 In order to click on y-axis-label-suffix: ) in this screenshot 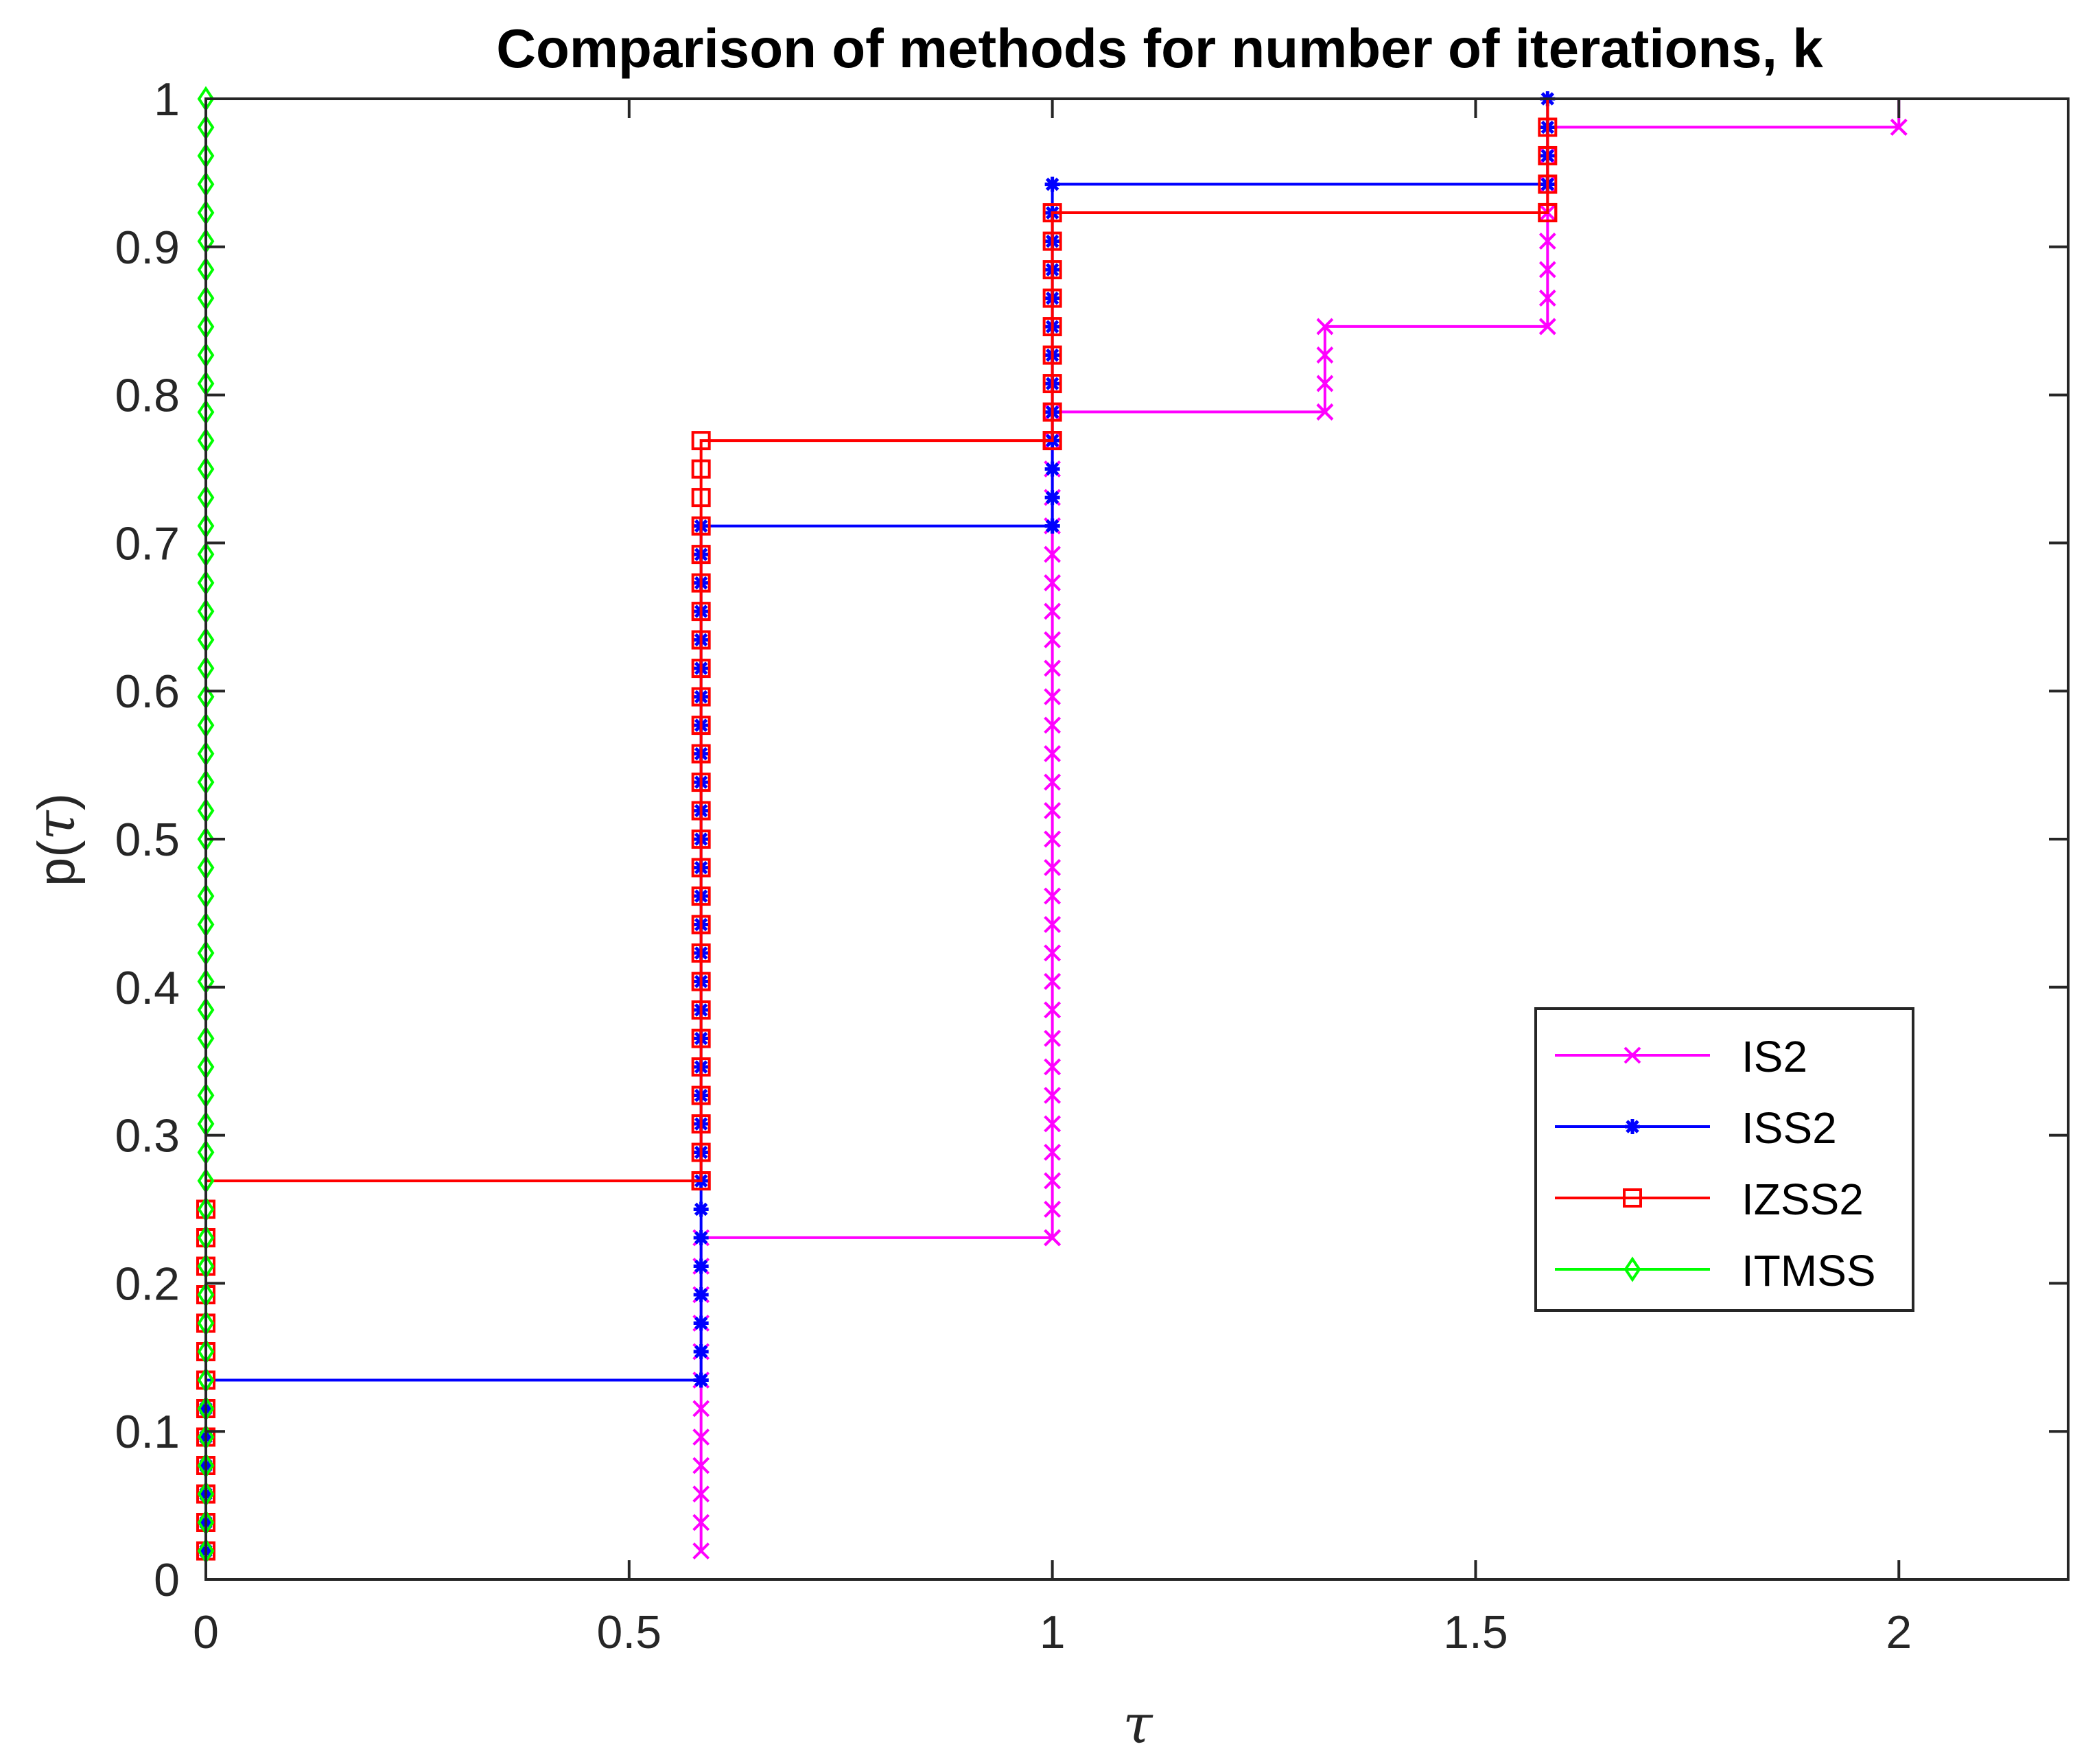, I will do `click(57, 801)`.